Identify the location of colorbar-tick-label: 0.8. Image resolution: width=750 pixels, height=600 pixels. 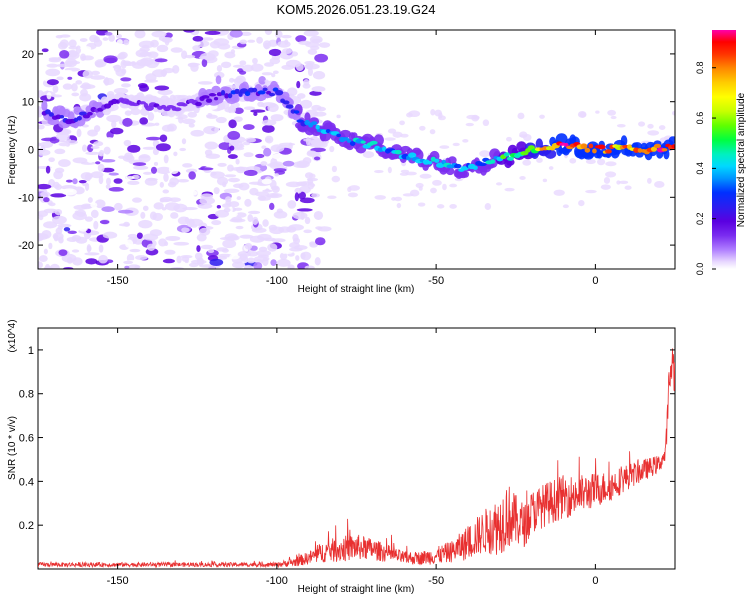
(700, 67).